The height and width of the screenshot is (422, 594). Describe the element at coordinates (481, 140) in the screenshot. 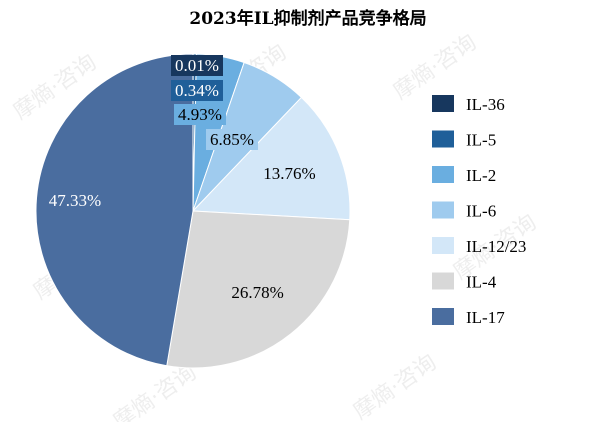

I see `legend-label-il-5: IL-5` at that location.